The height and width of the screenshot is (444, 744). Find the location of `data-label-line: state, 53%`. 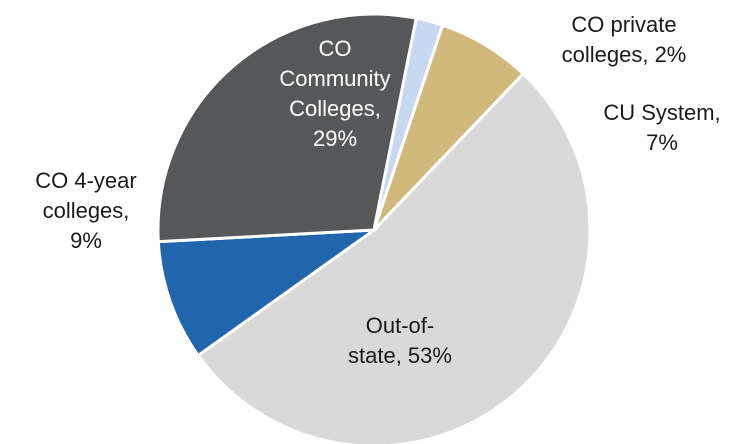

data-label-line: state, 53% is located at coordinates (400, 355).